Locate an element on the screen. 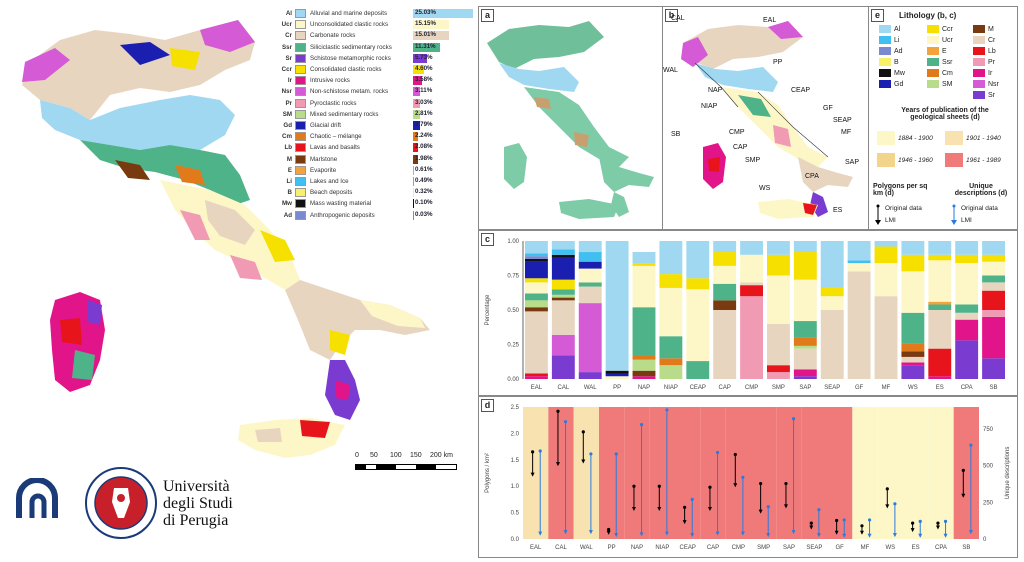  legend-row-gd: Gd Glacial drift is located at coordinates (345, 125).